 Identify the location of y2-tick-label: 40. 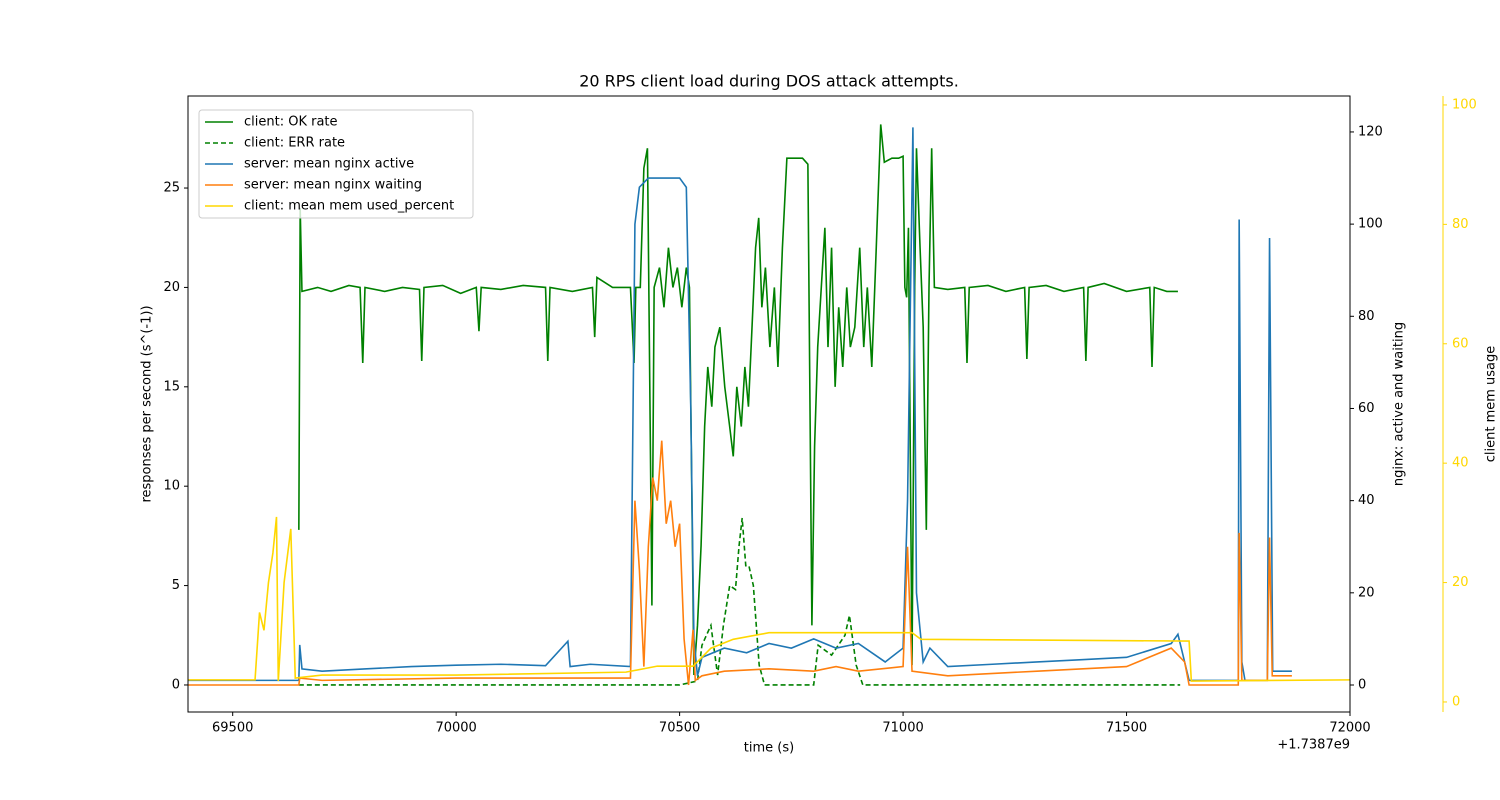
(1366, 500).